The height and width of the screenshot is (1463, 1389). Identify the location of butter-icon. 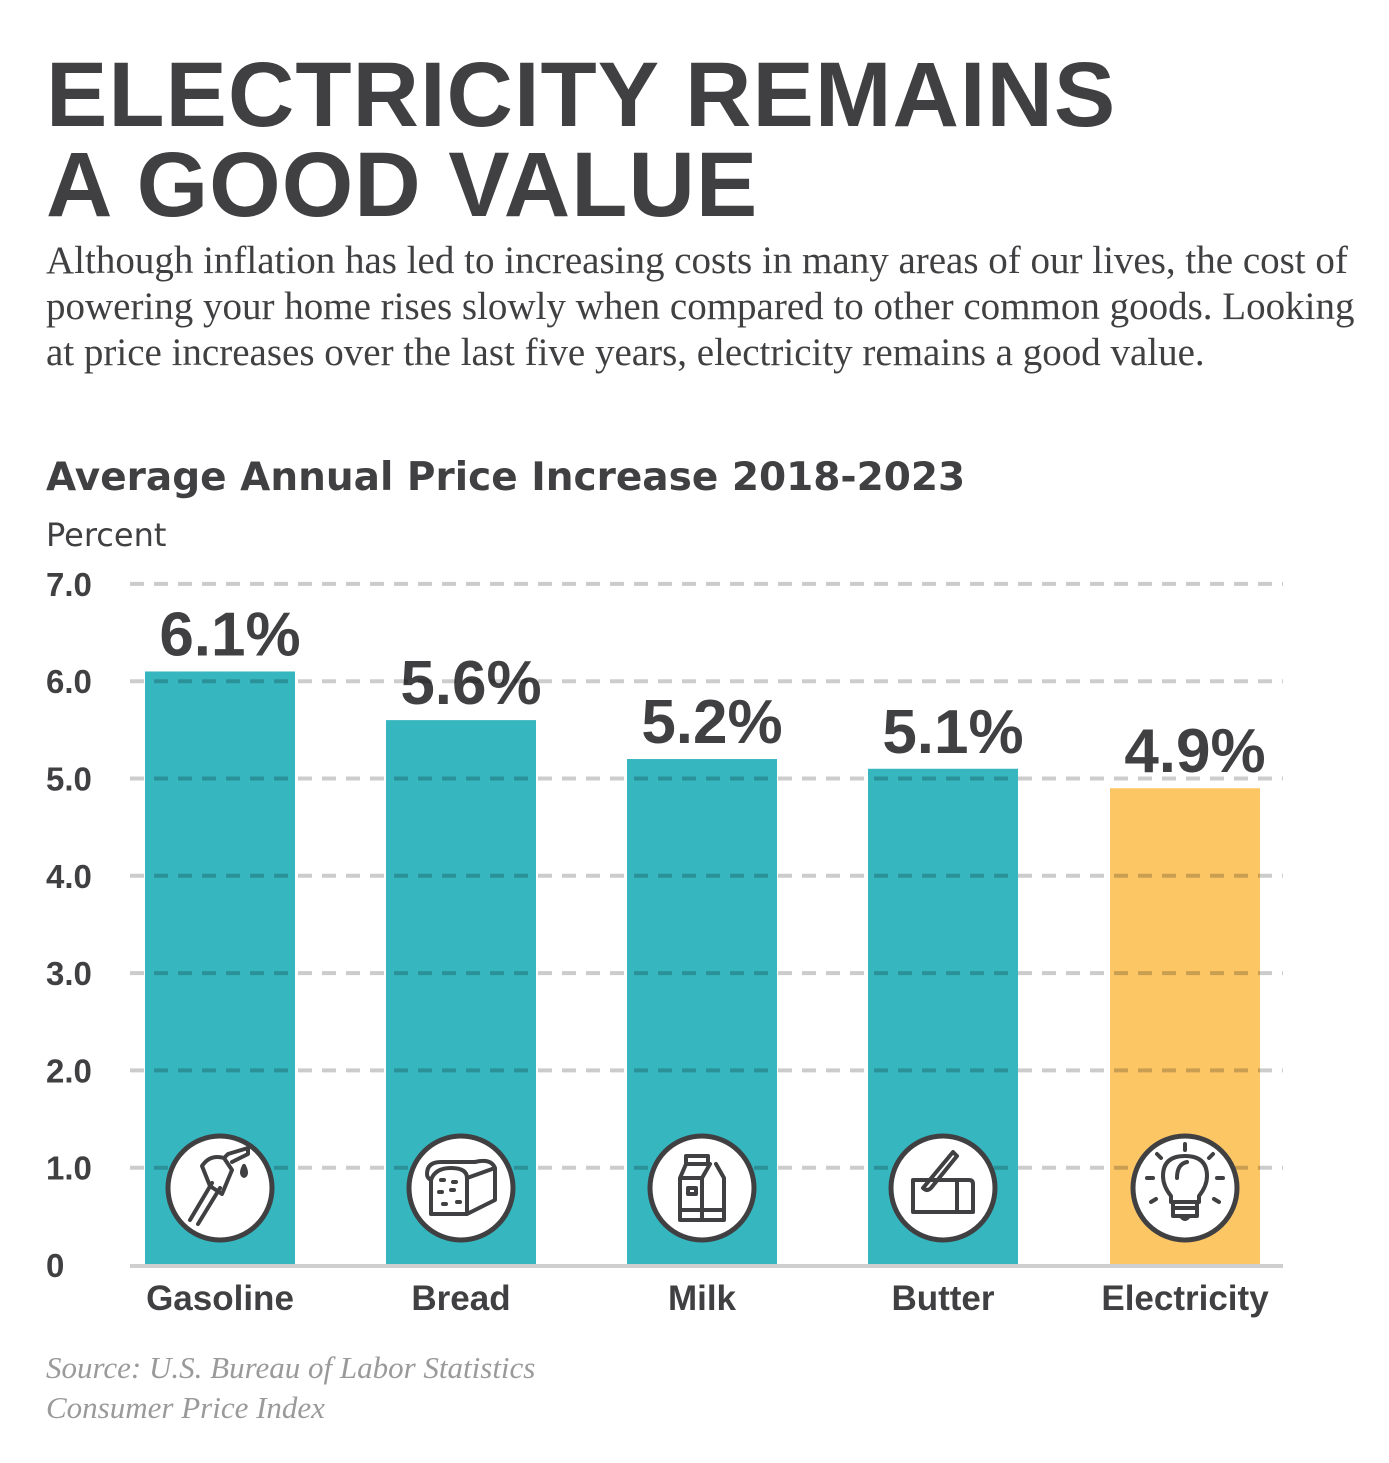
(943, 1188).